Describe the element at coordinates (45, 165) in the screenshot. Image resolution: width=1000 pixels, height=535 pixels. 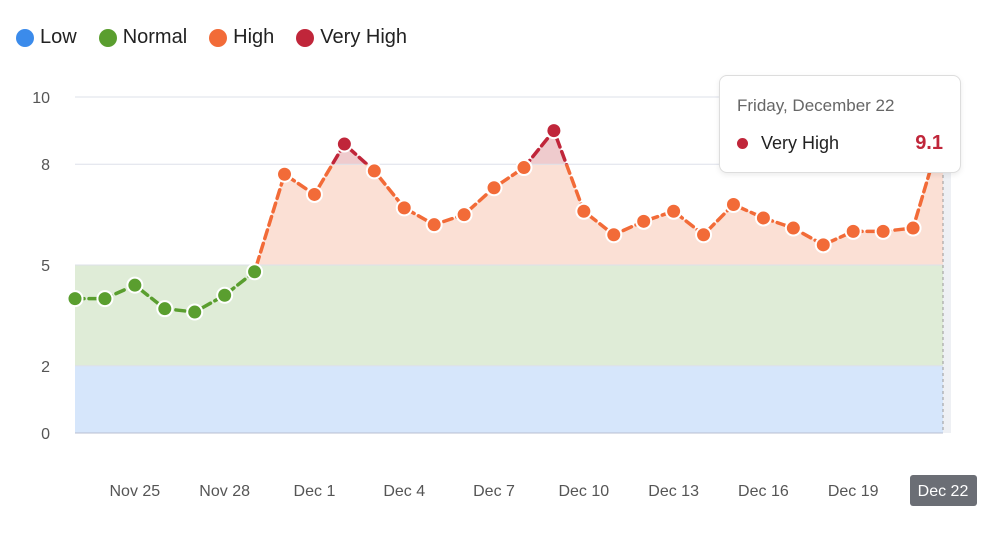
I see `y-tick-label: 8` at that location.